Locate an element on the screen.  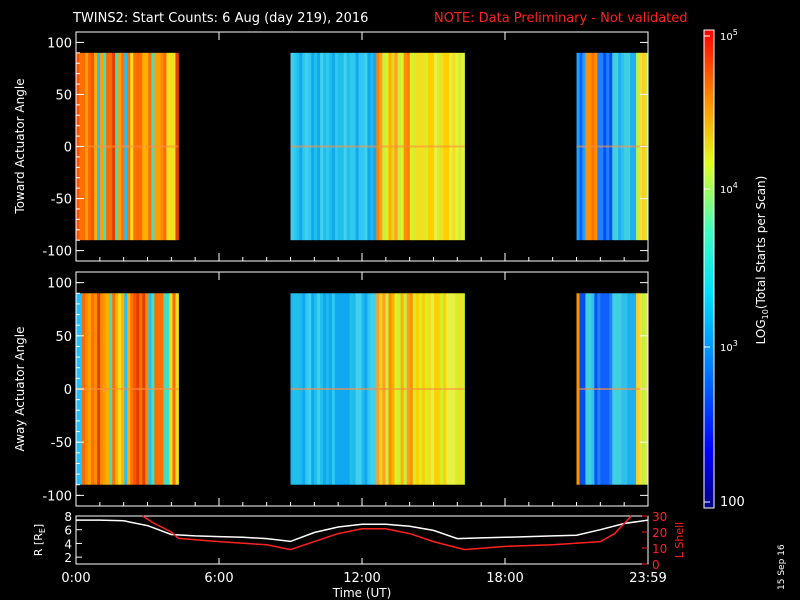
l-shell-tick-label: 10 is located at coordinates (659, 549).